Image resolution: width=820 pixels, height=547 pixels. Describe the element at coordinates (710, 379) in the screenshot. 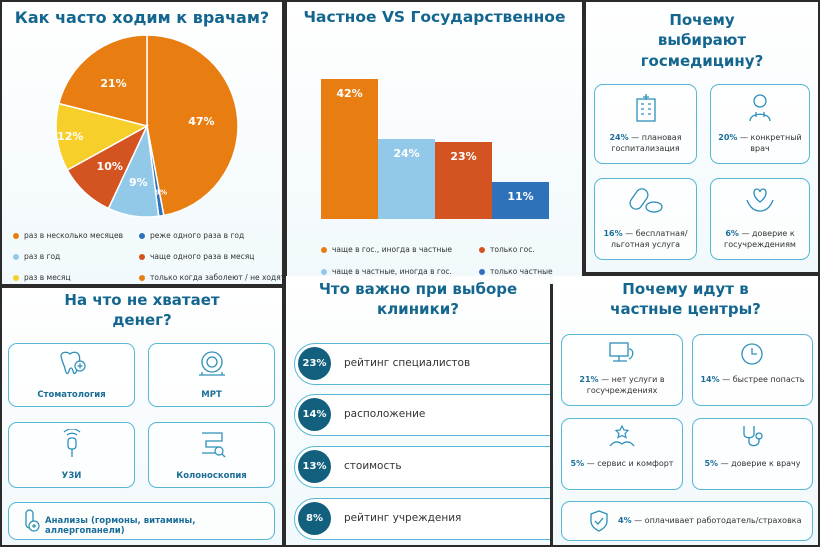

I see `reason-percent: 14%` at that location.